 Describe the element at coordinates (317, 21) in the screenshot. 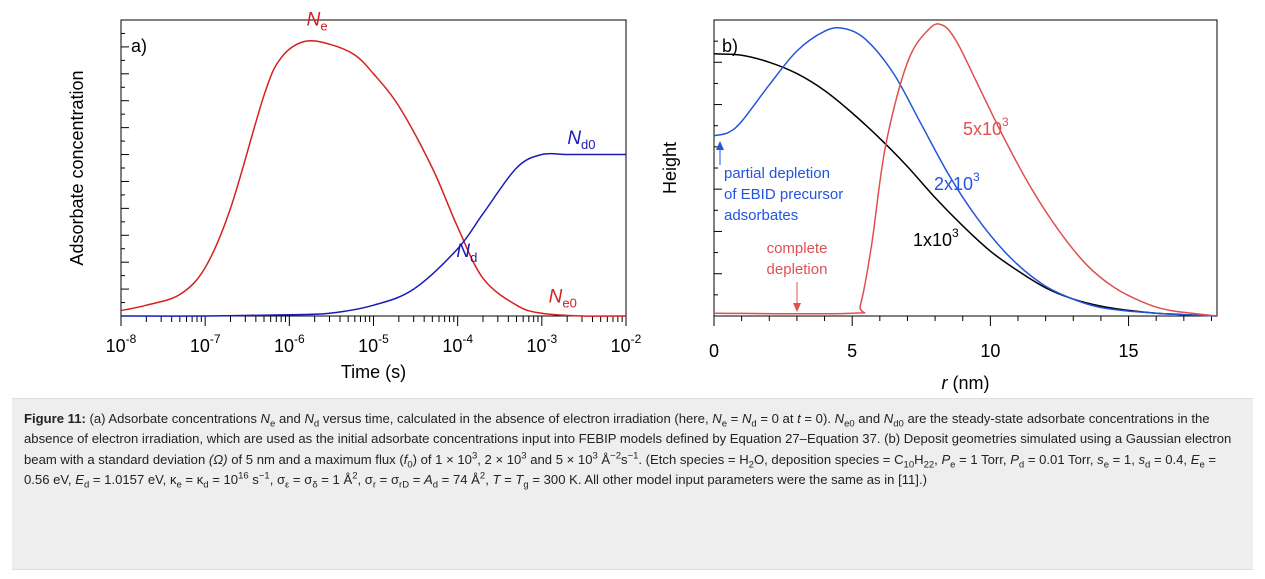

I see `curve-label-a-0: Ne` at that location.